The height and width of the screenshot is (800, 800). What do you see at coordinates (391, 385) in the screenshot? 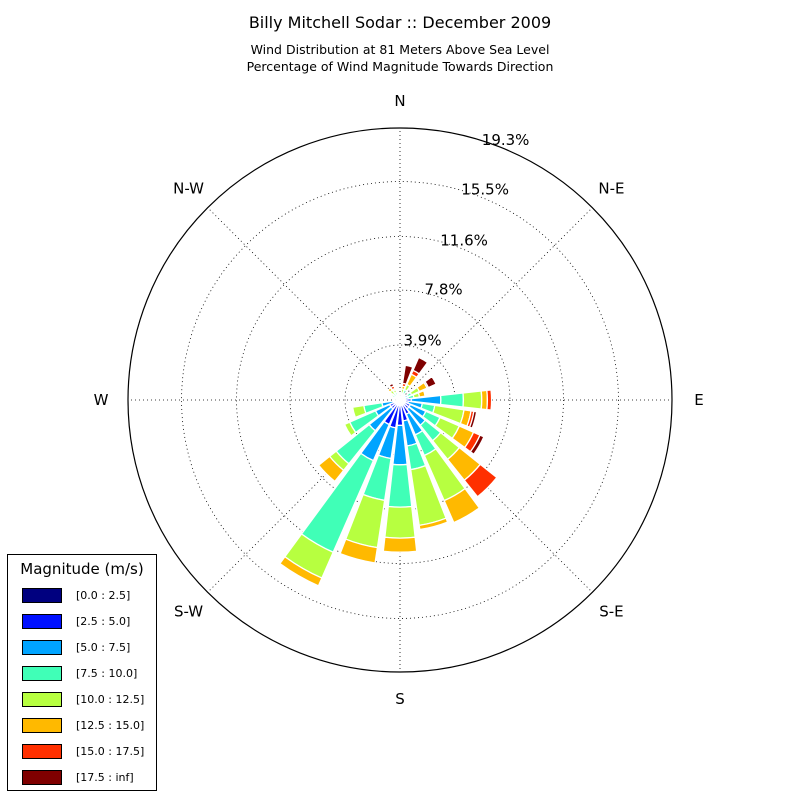
I see `wind-bar-dir330-bin7` at bounding box center [391, 385].